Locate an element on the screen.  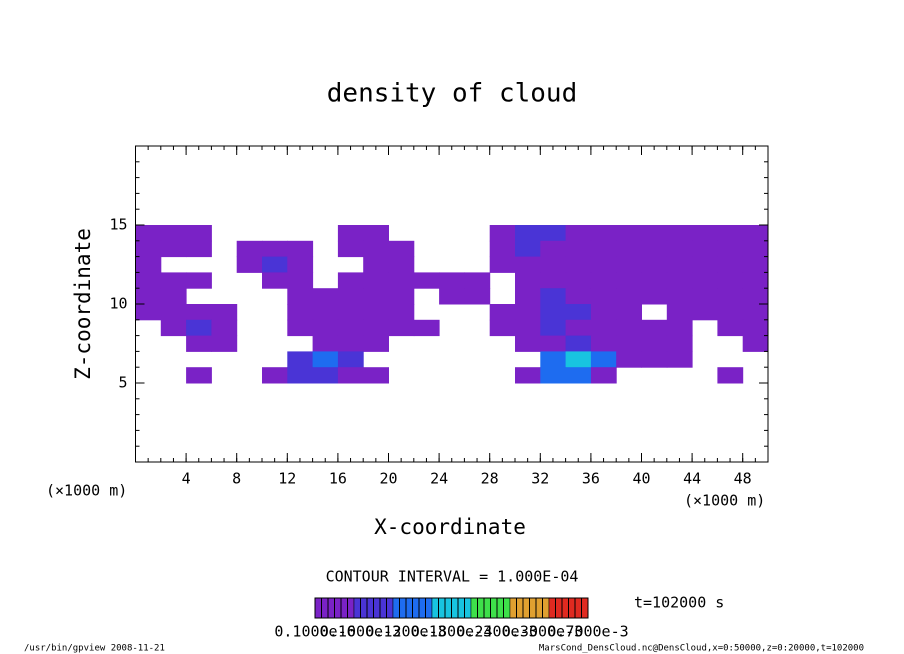
y-tick-label: 15 is located at coordinates (118, 225).